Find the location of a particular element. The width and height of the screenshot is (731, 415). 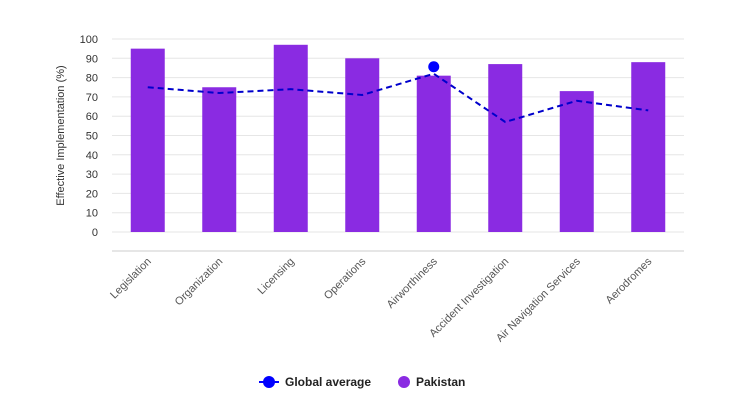

y-tick-label: 50 is located at coordinates (92, 137).